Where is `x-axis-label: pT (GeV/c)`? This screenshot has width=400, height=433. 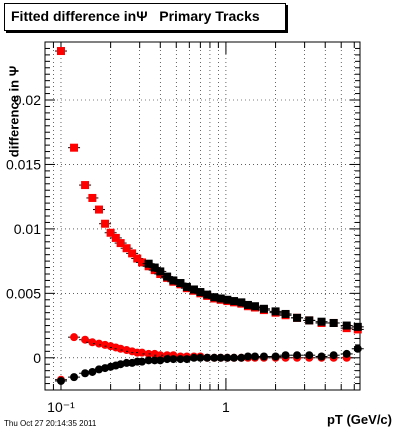
x-axis-label: pT (GeV/c) is located at coordinates (359, 419).